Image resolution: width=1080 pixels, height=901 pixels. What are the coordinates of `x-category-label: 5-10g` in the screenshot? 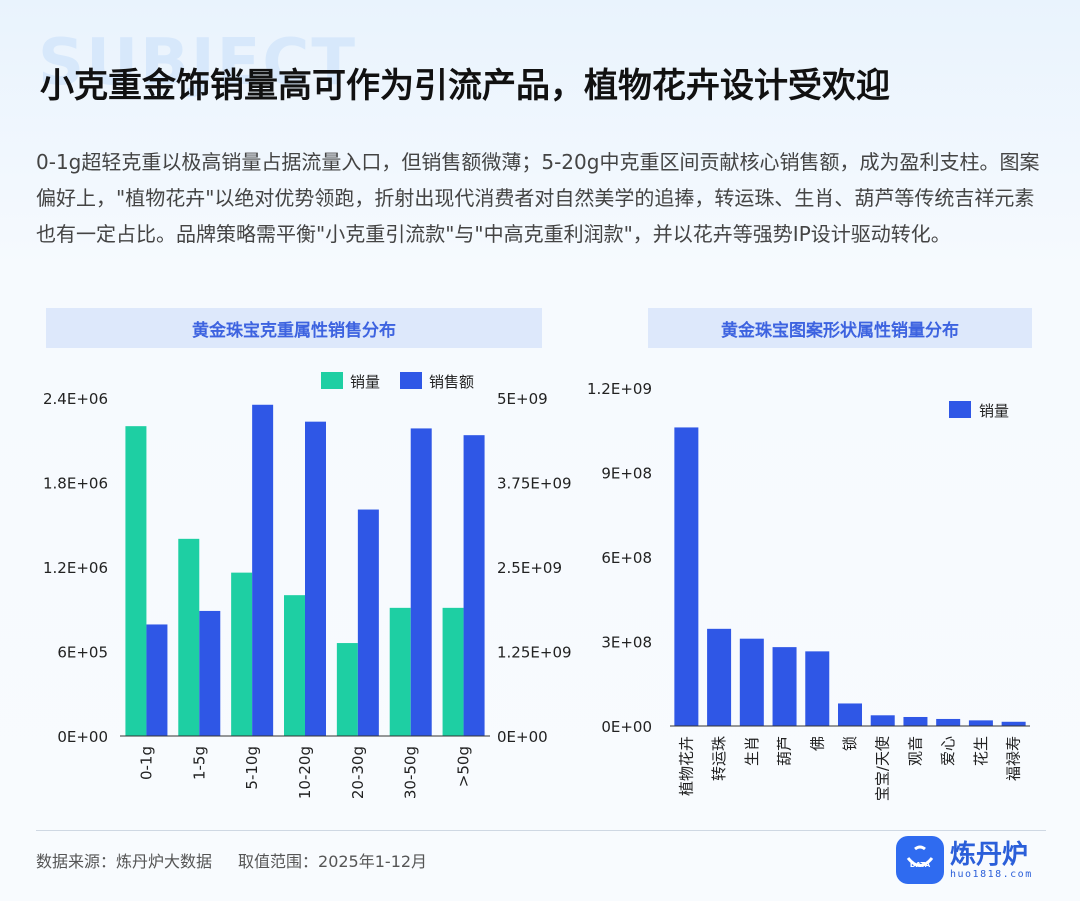 It's located at (252, 768).